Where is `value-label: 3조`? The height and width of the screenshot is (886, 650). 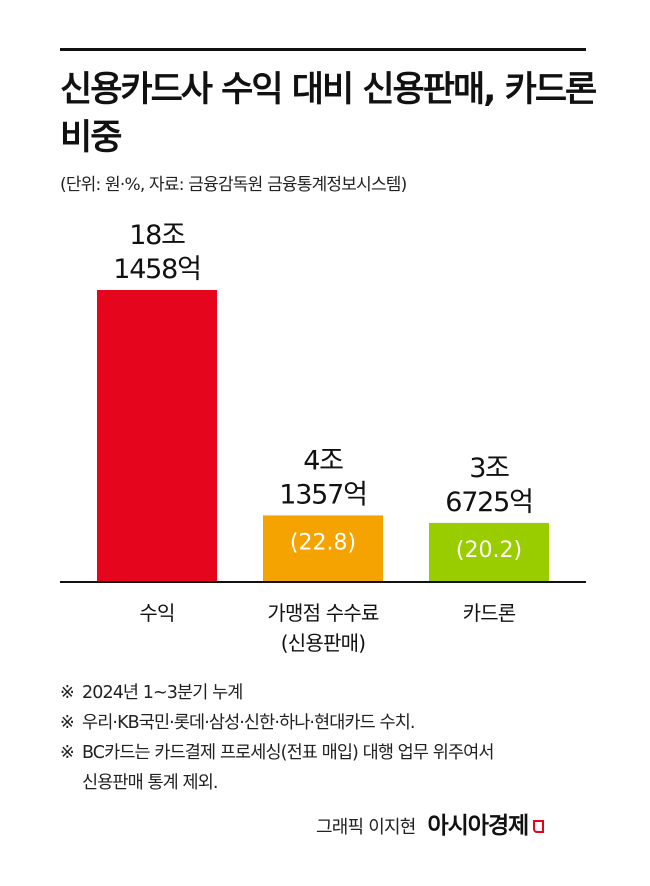
value-label: 3조 is located at coordinates (489, 468).